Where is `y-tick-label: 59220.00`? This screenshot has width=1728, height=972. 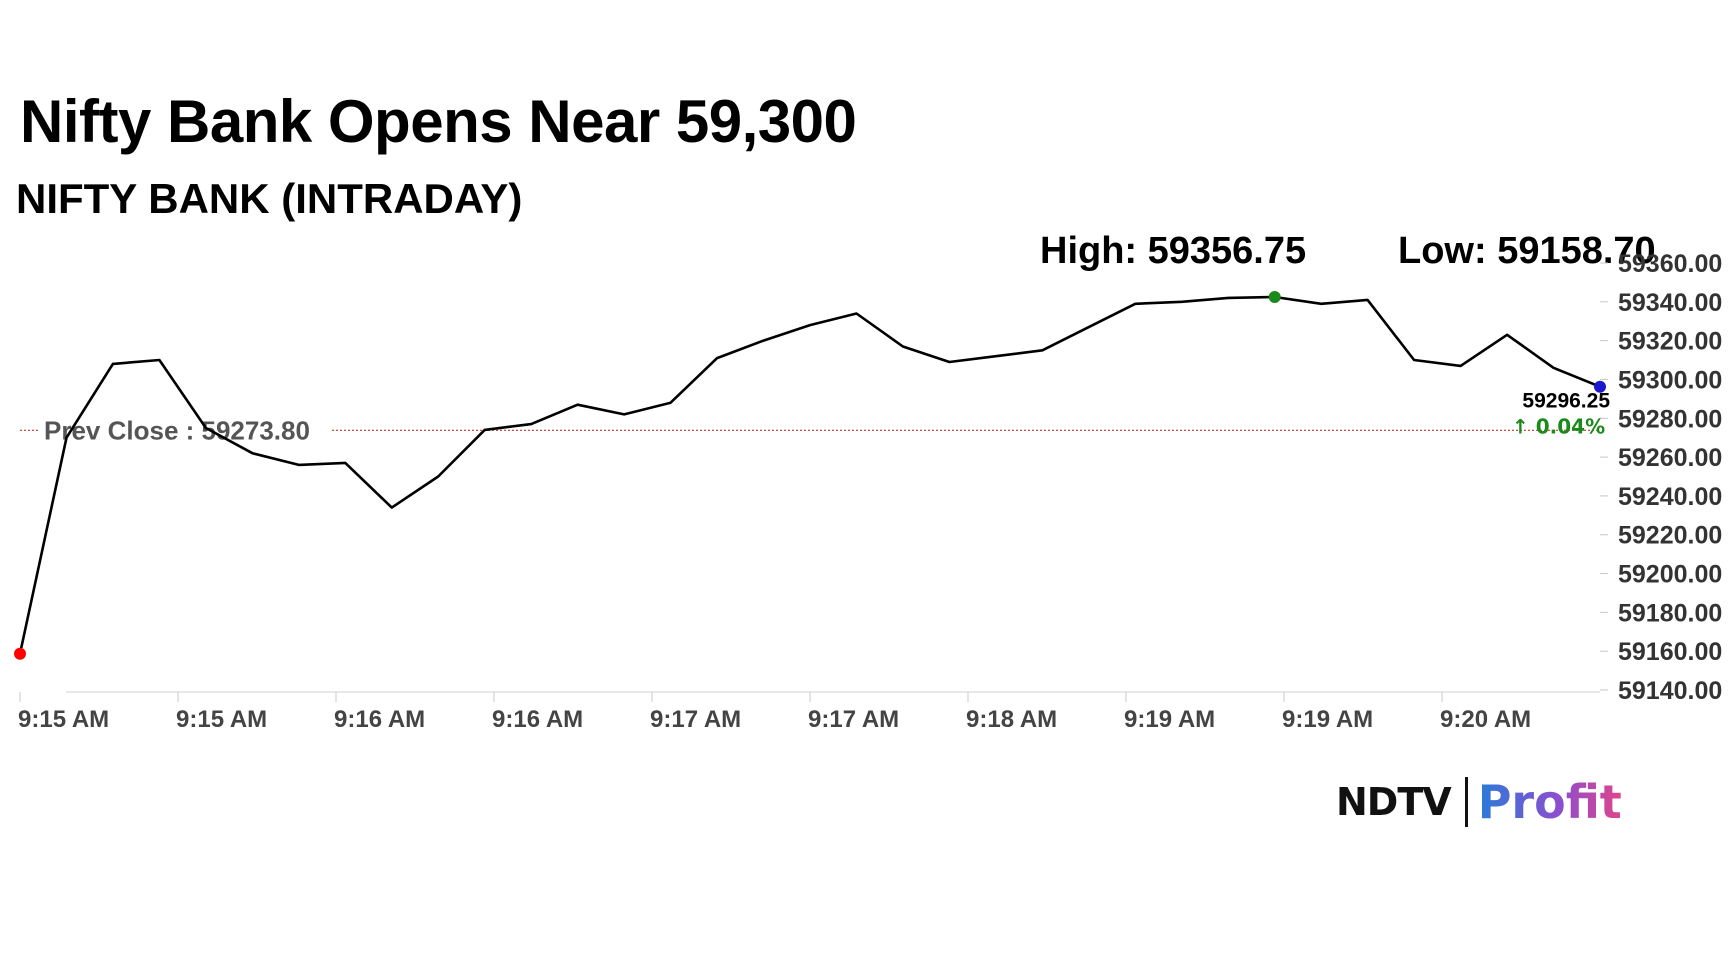 y-tick-label: 59220.00 is located at coordinates (1670, 536).